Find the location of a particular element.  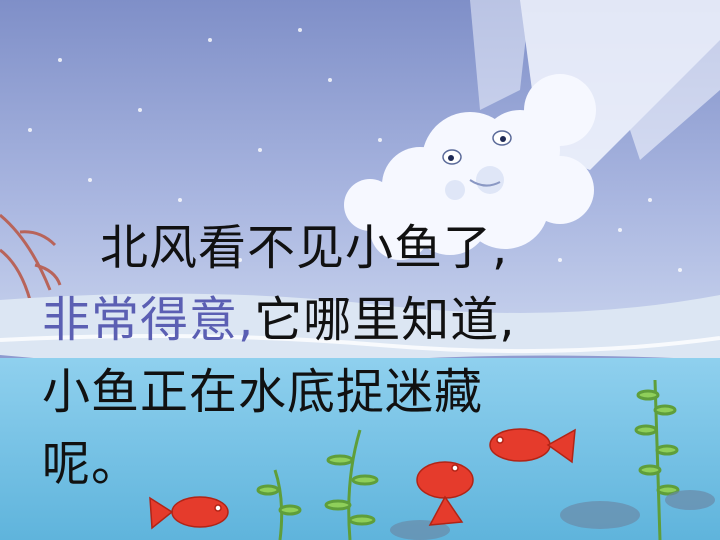

story-line-2-rest: 它哪里知道, is located at coordinates (385, 320).